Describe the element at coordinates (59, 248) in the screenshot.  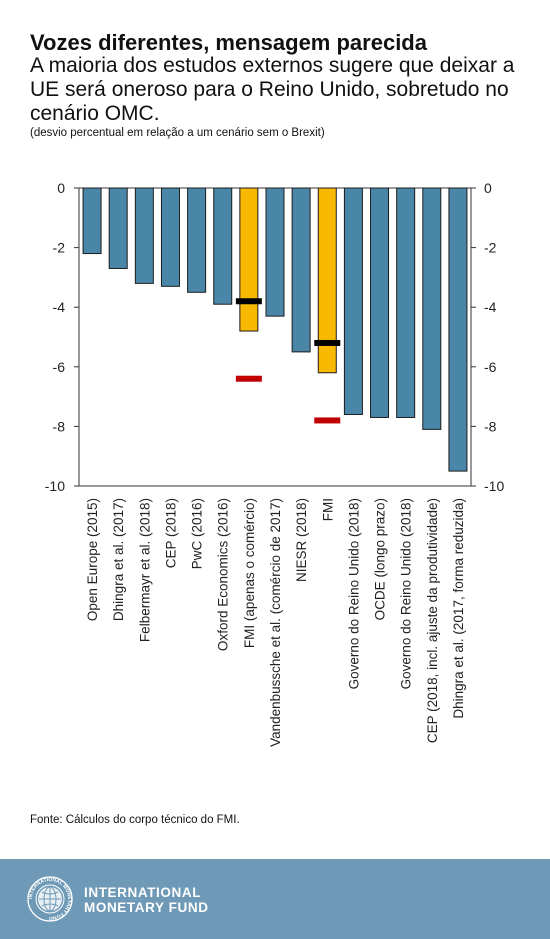
I see `y-tick-label-left: -2` at that location.